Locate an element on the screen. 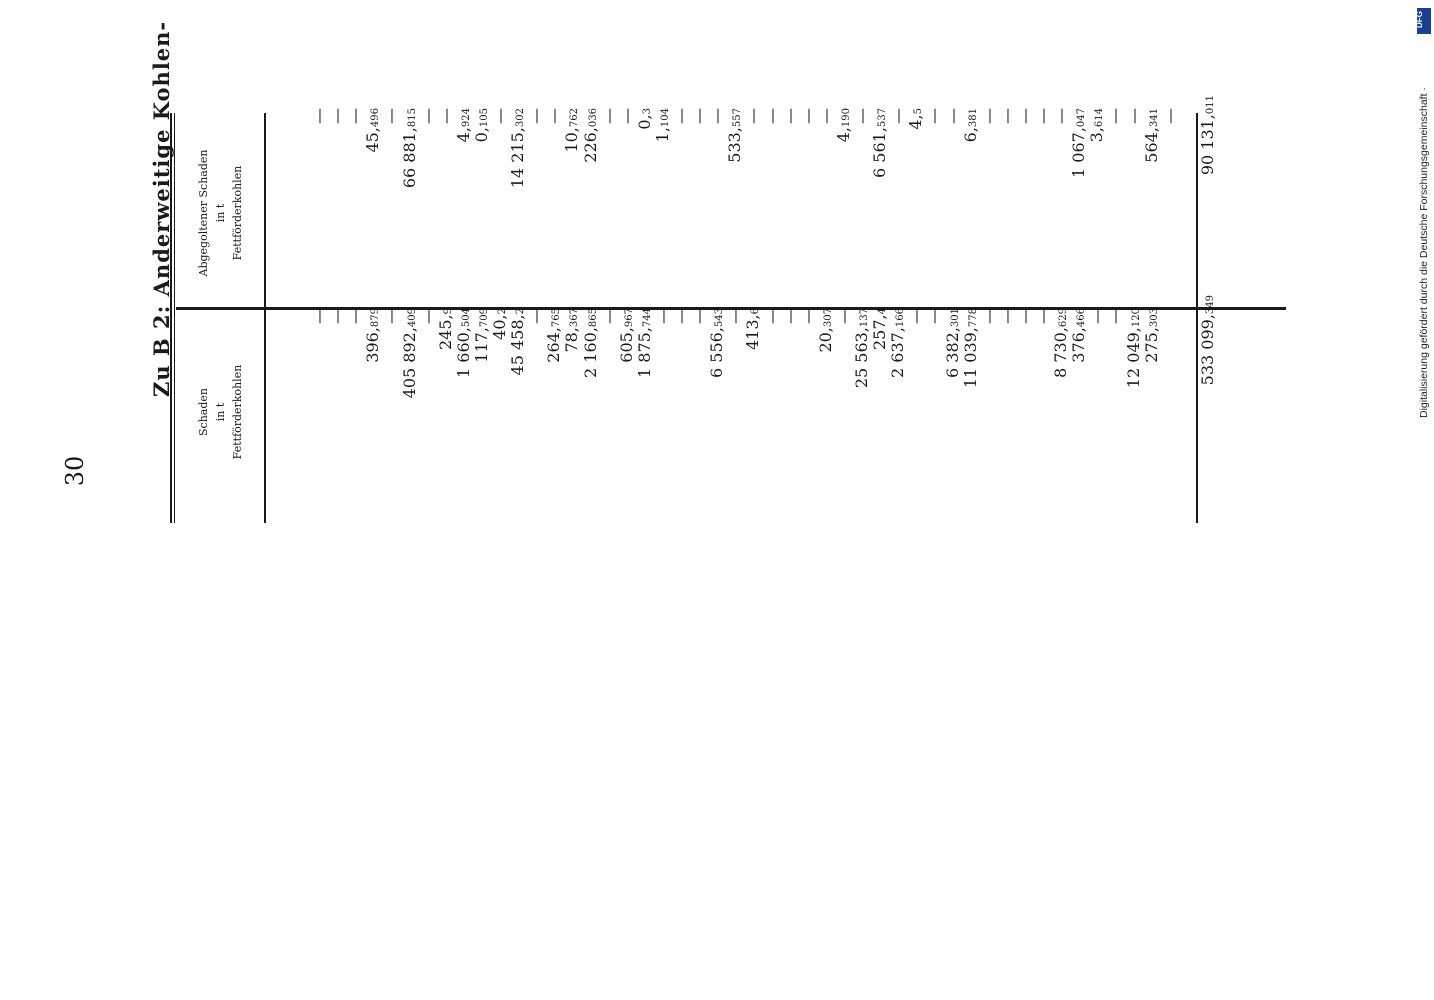 The height and width of the screenshot is (1000, 1434). table-cell: 533,557 is located at coordinates (735, 208).